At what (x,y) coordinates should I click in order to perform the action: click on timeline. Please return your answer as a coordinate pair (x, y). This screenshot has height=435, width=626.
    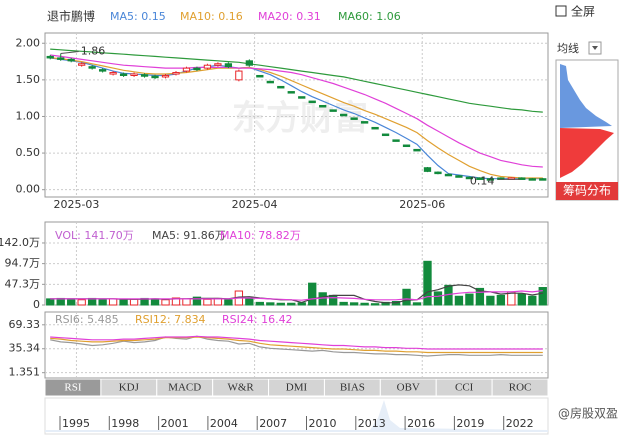
    Looking at the image, I should click on (296, 416).